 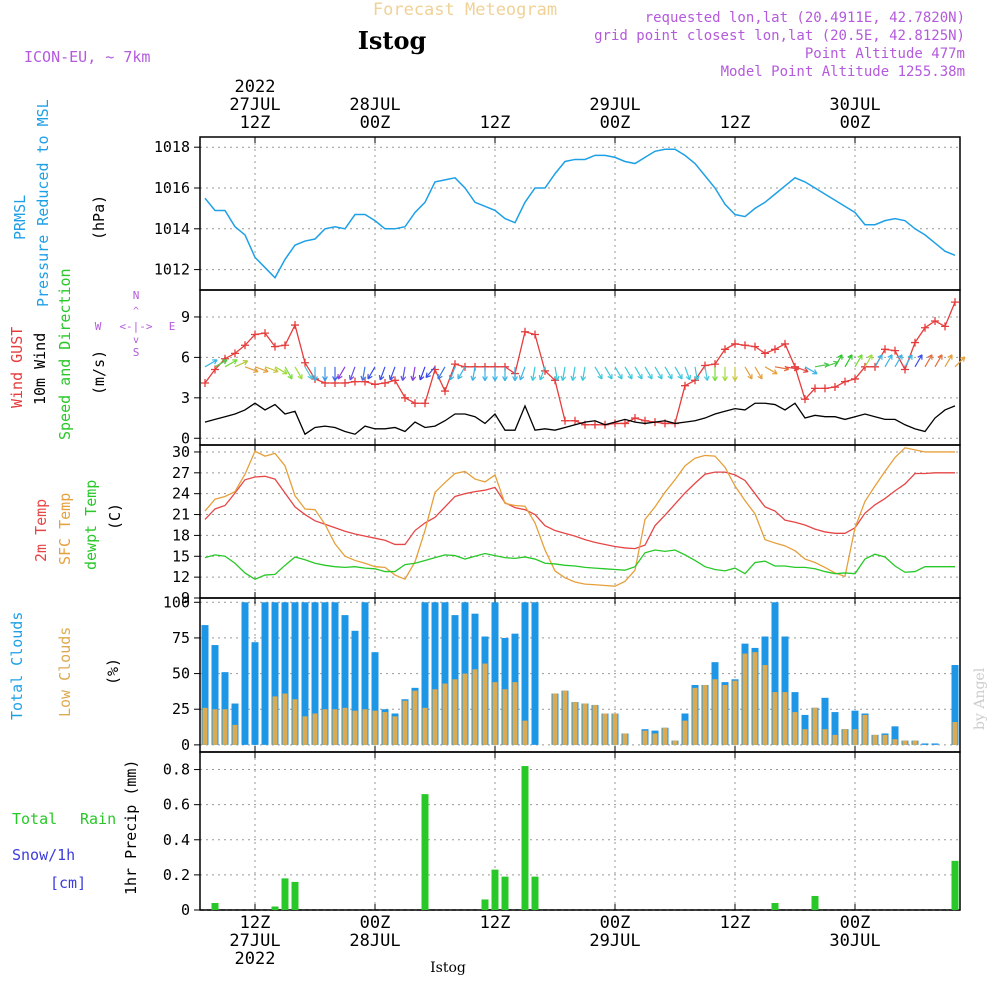 What do you see at coordinates (392, 40) in the screenshot?
I see `station-title: Istog` at bounding box center [392, 40].